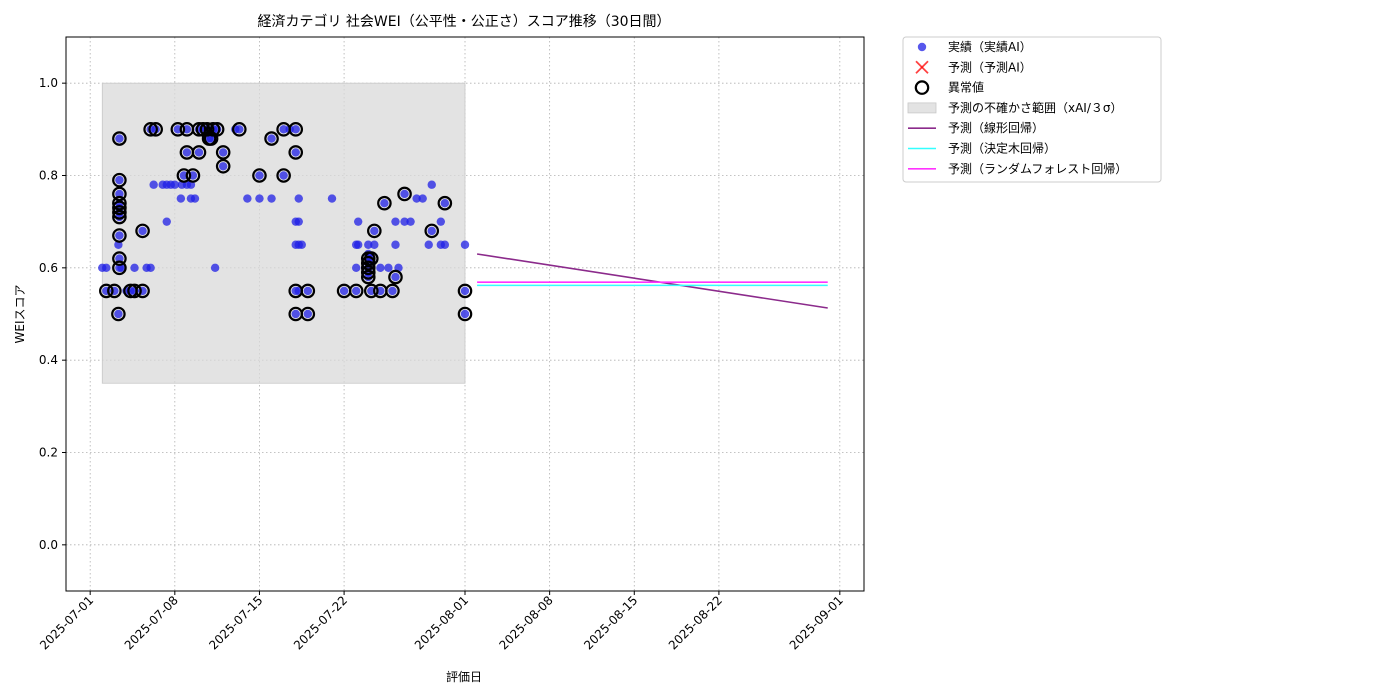 Image resolution: width=1400 pixels, height=700 pixels. What do you see at coordinates (48, 83) in the screenshot?
I see `y-tick-label: 1.0` at bounding box center [48, 83].